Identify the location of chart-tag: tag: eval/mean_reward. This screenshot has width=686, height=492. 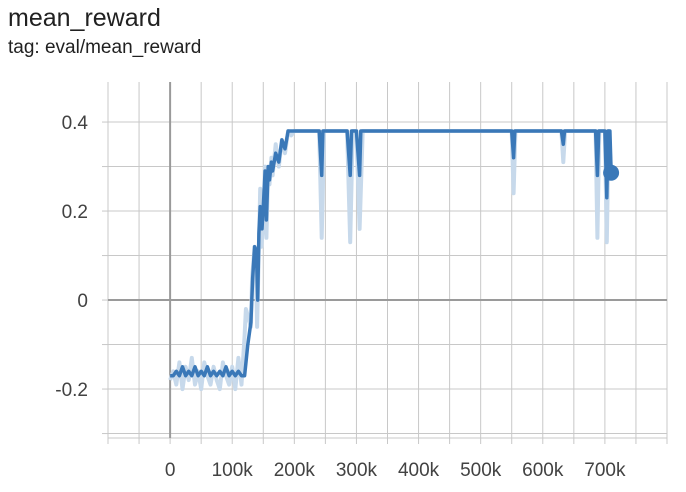
(105, 47).